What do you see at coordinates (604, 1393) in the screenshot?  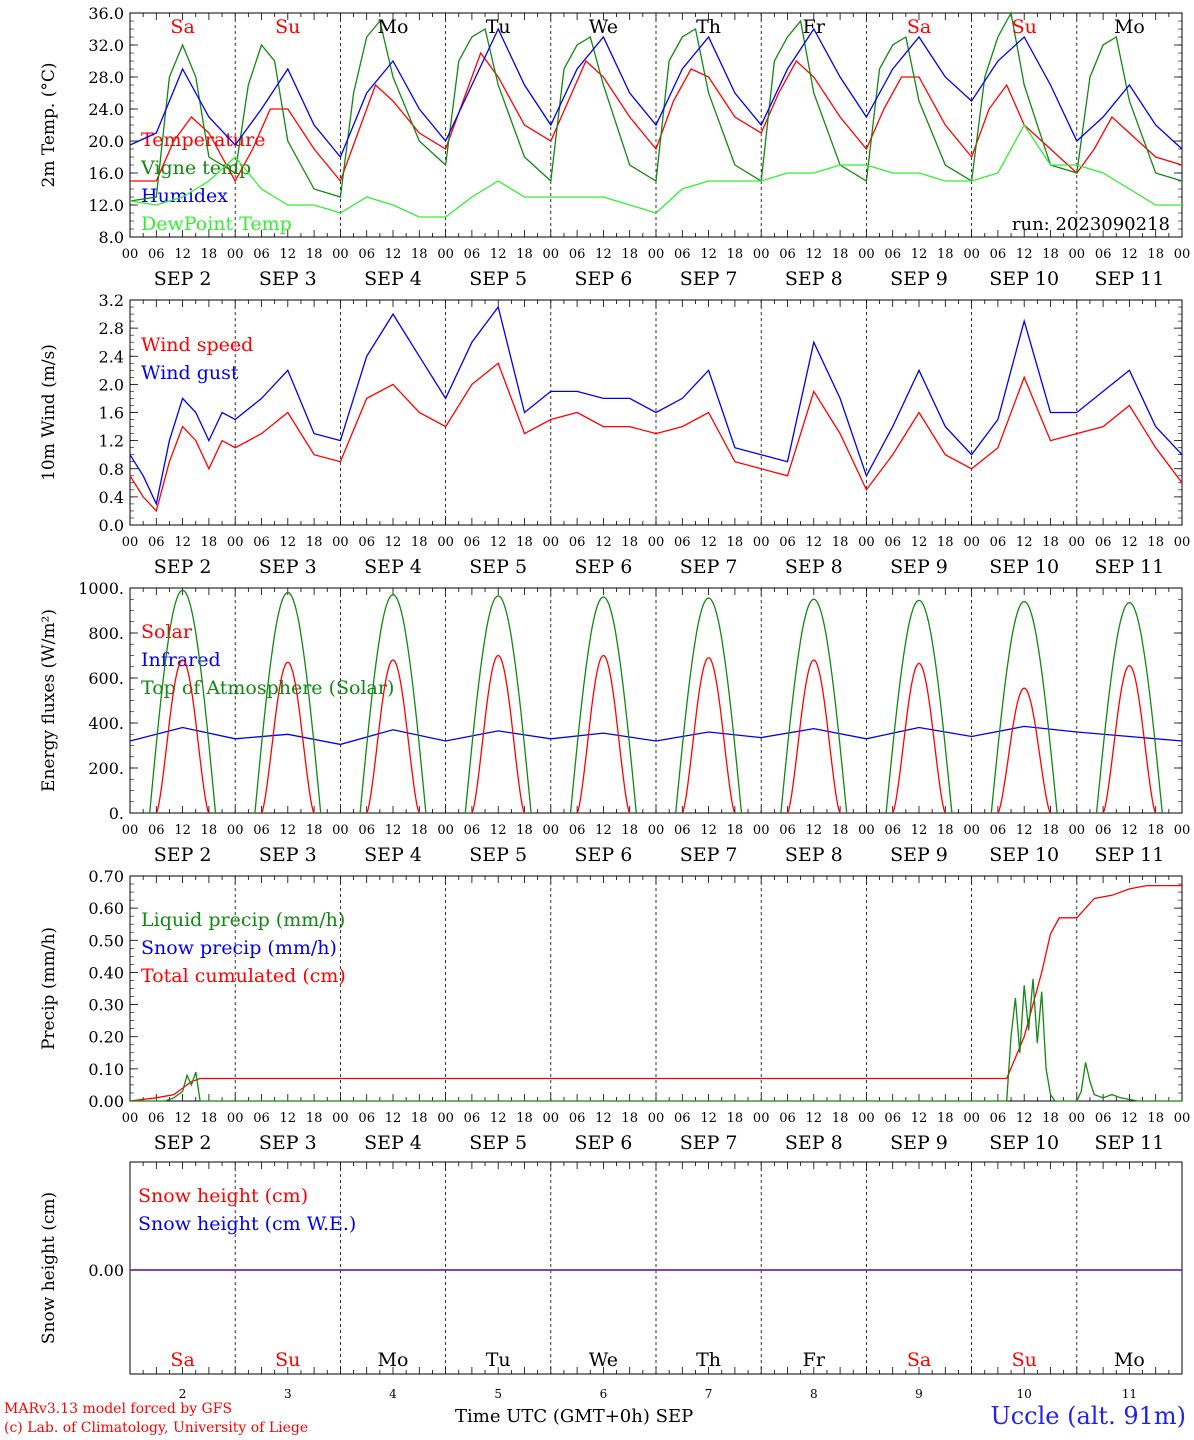 I see `day-number: 6` at bounding box center [604, 1393].